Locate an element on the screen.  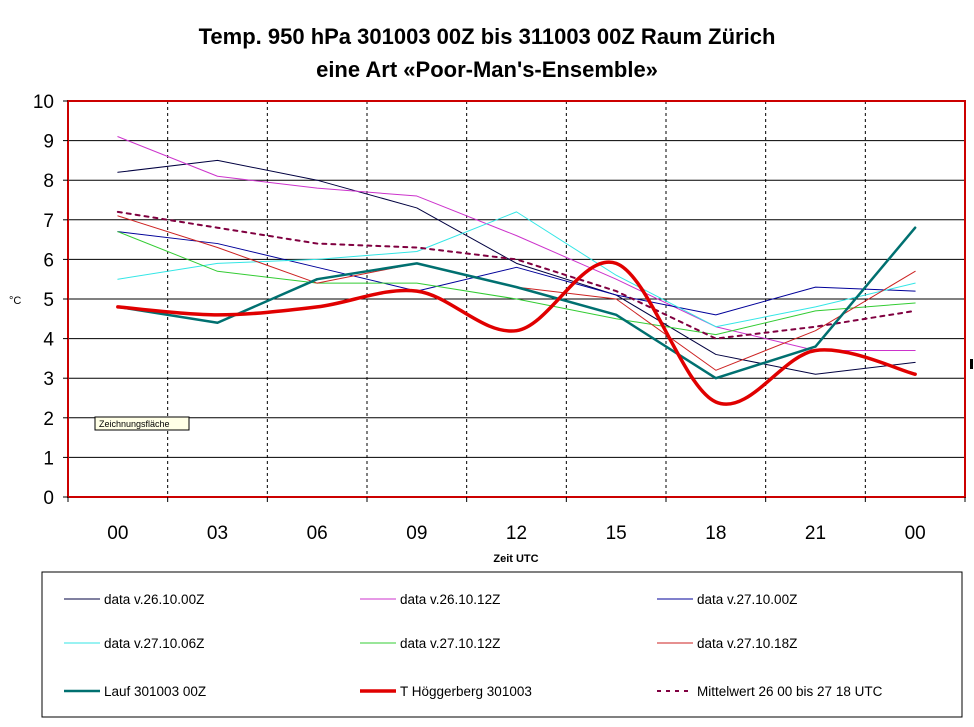
y-tick-label: 5 is located at coordinates (48, 300).